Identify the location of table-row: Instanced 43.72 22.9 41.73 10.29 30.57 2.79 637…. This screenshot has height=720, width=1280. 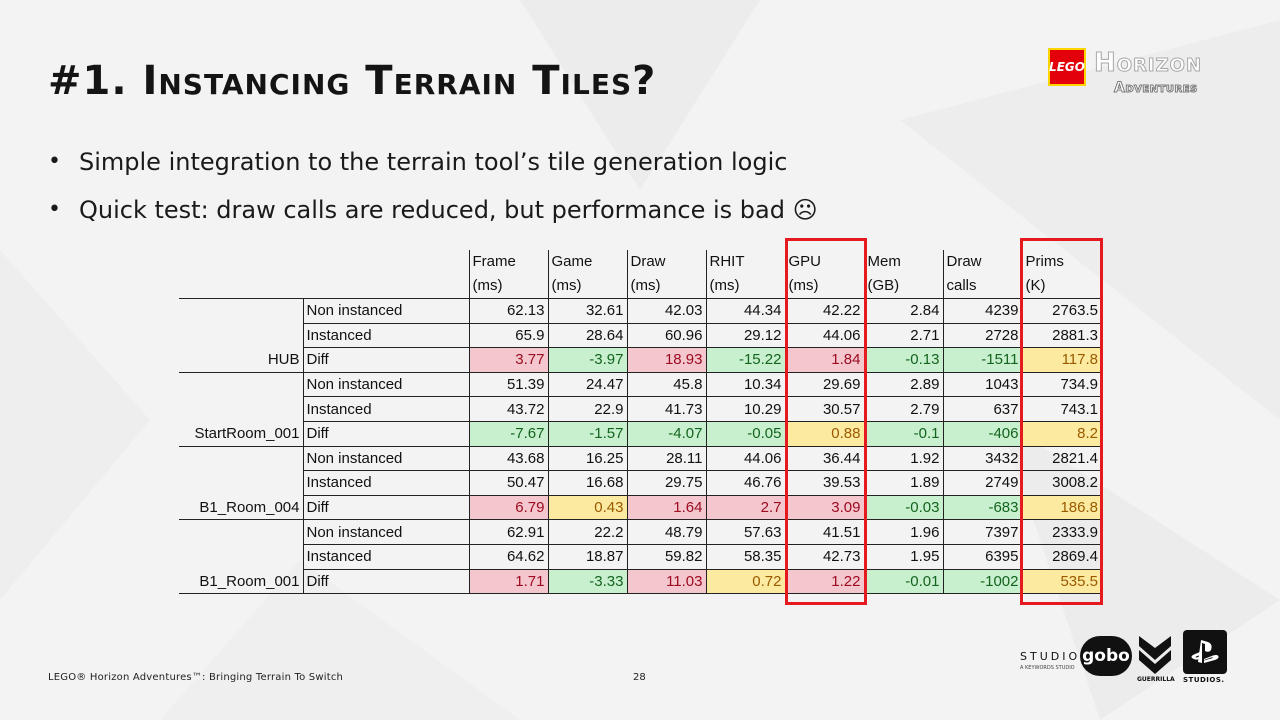
(640, 409).